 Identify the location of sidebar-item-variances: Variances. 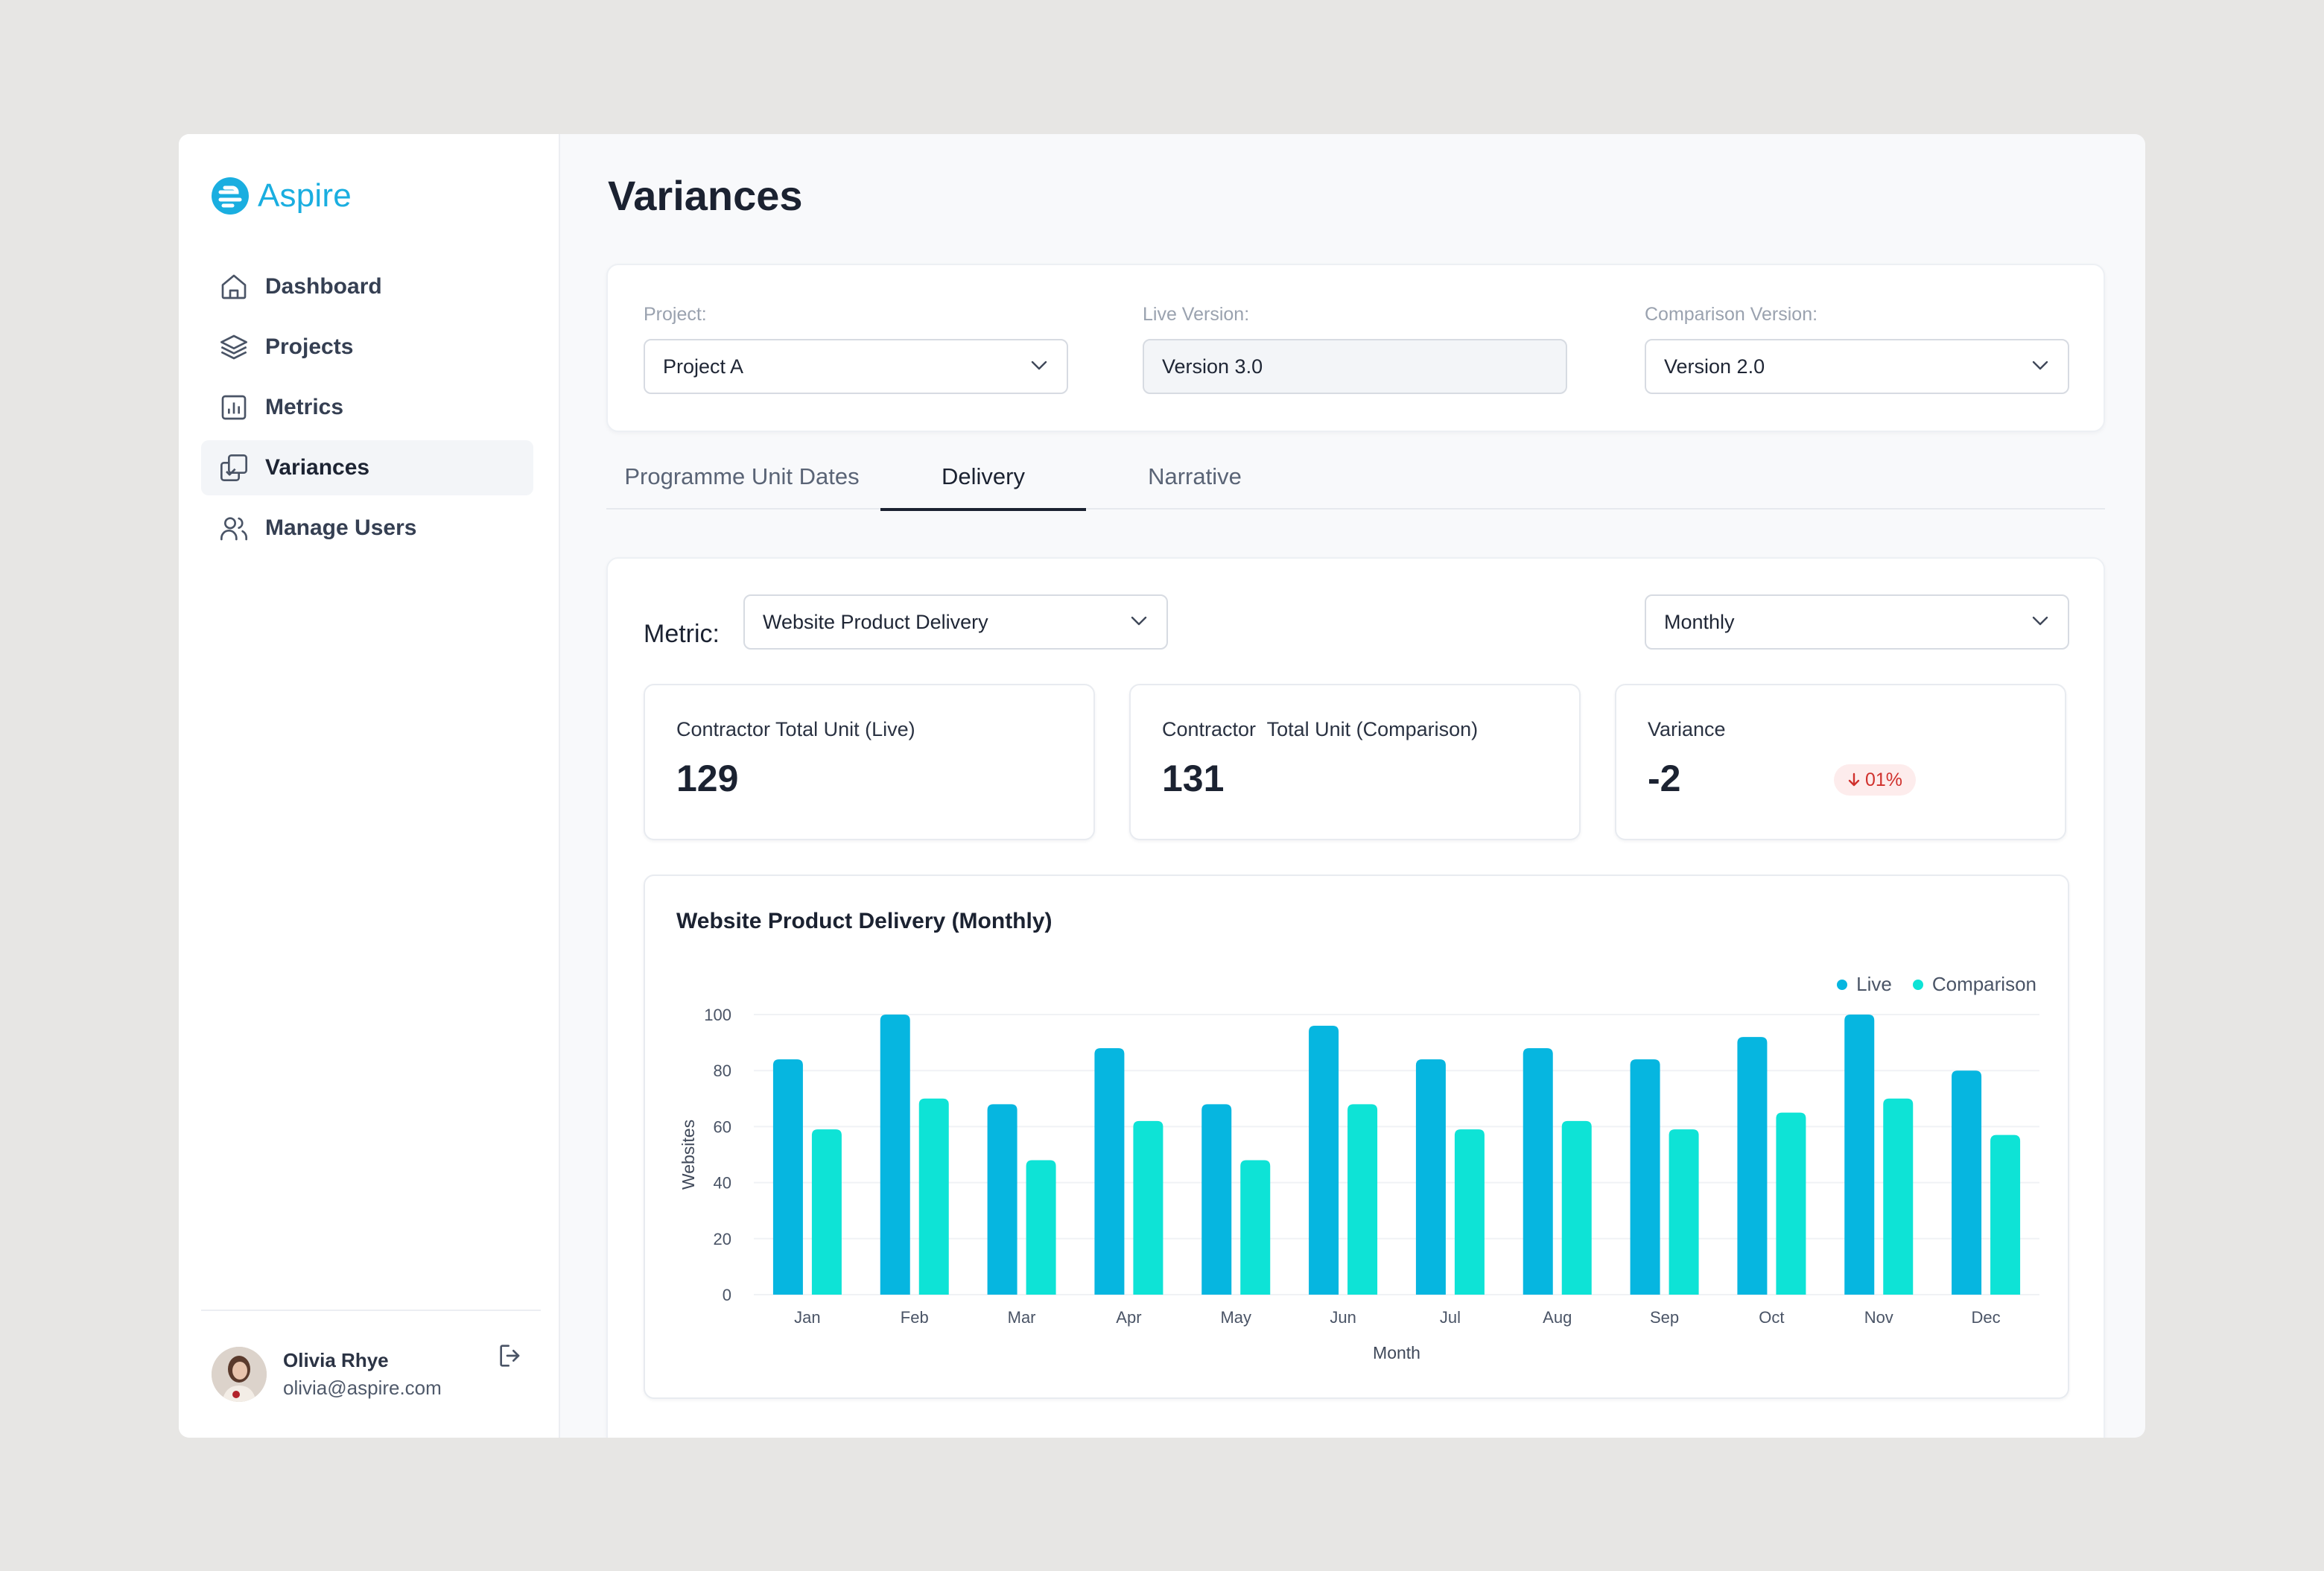
(367, 468).